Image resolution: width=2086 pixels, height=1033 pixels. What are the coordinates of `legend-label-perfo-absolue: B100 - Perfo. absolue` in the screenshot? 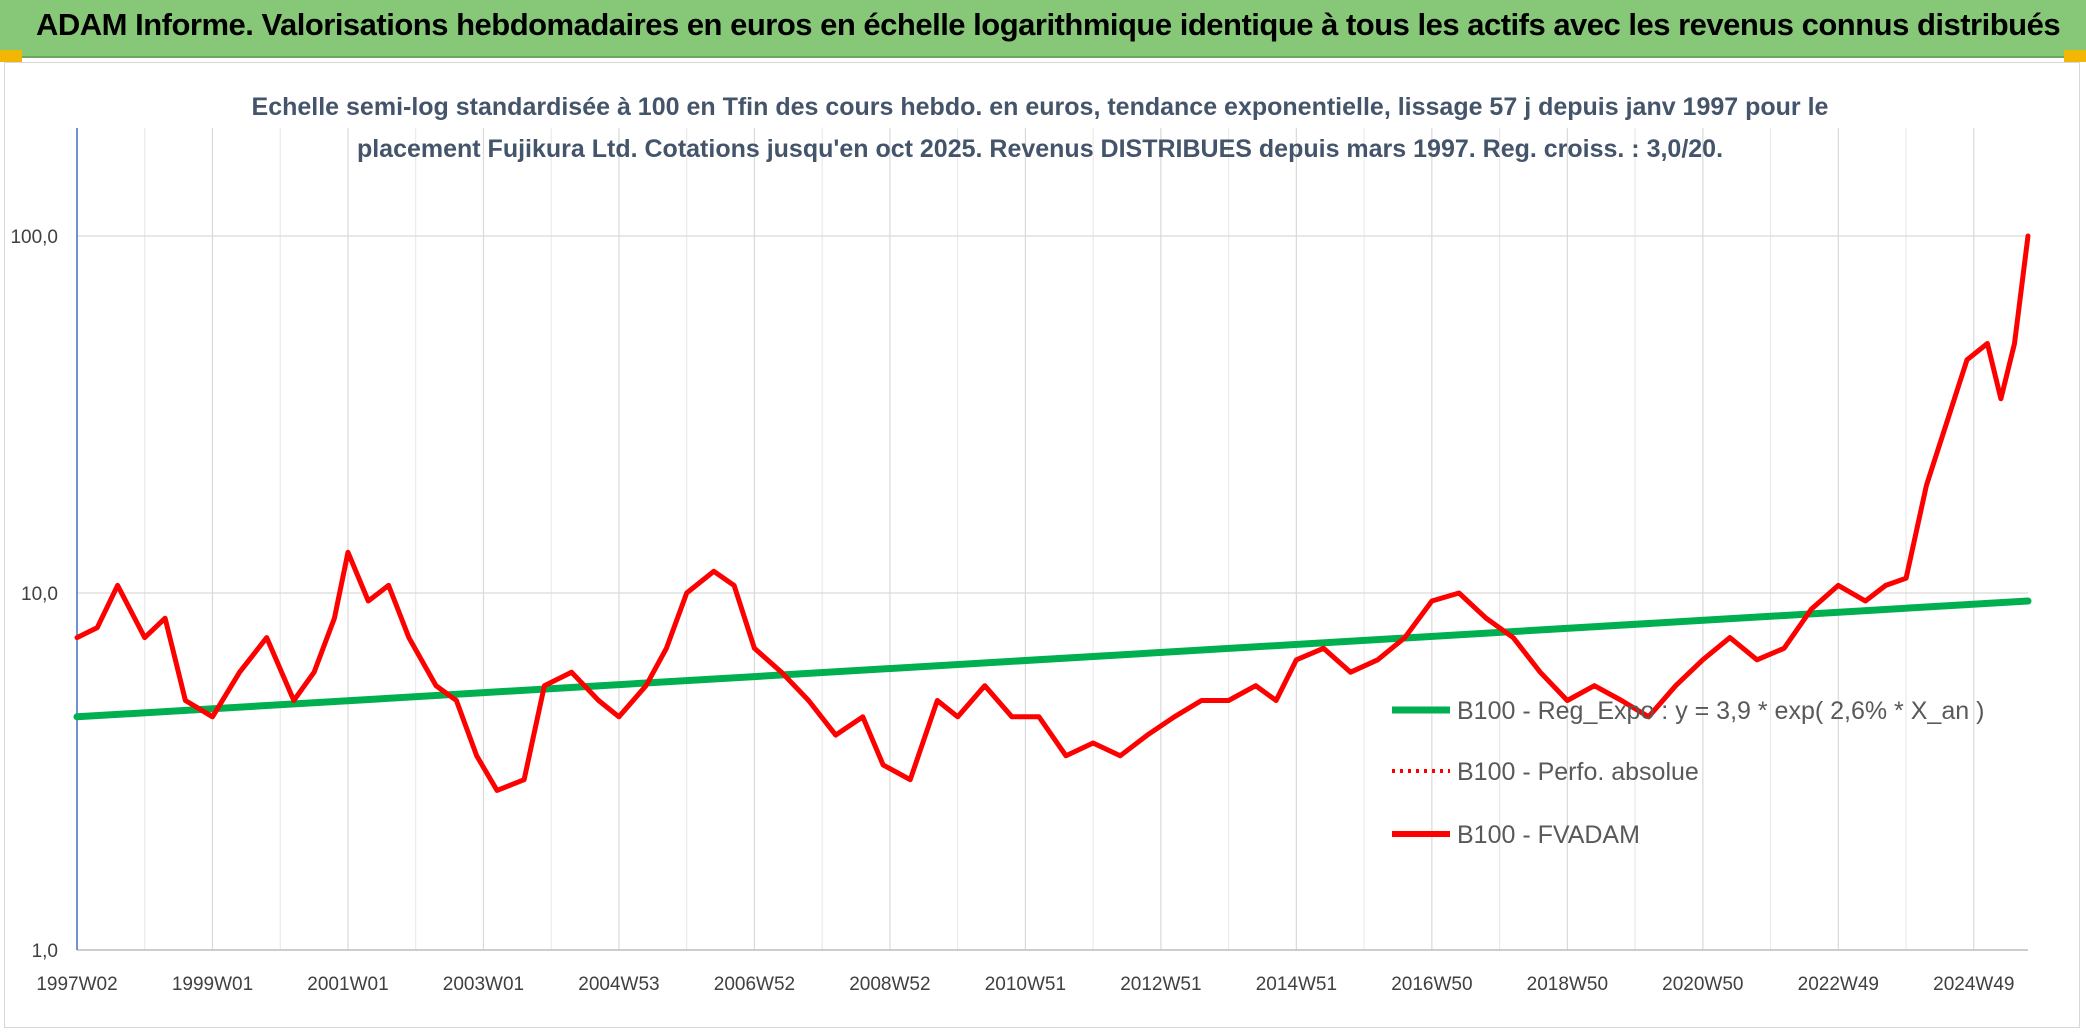 It's located at (1578, 772).